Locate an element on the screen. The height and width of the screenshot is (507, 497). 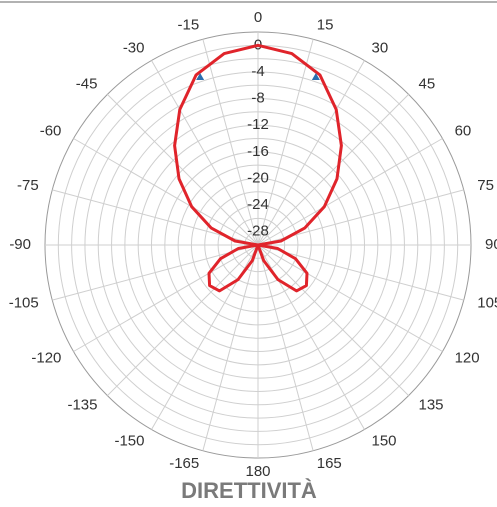
angle-tick-label: -45 is located at coordinates (87, 83).